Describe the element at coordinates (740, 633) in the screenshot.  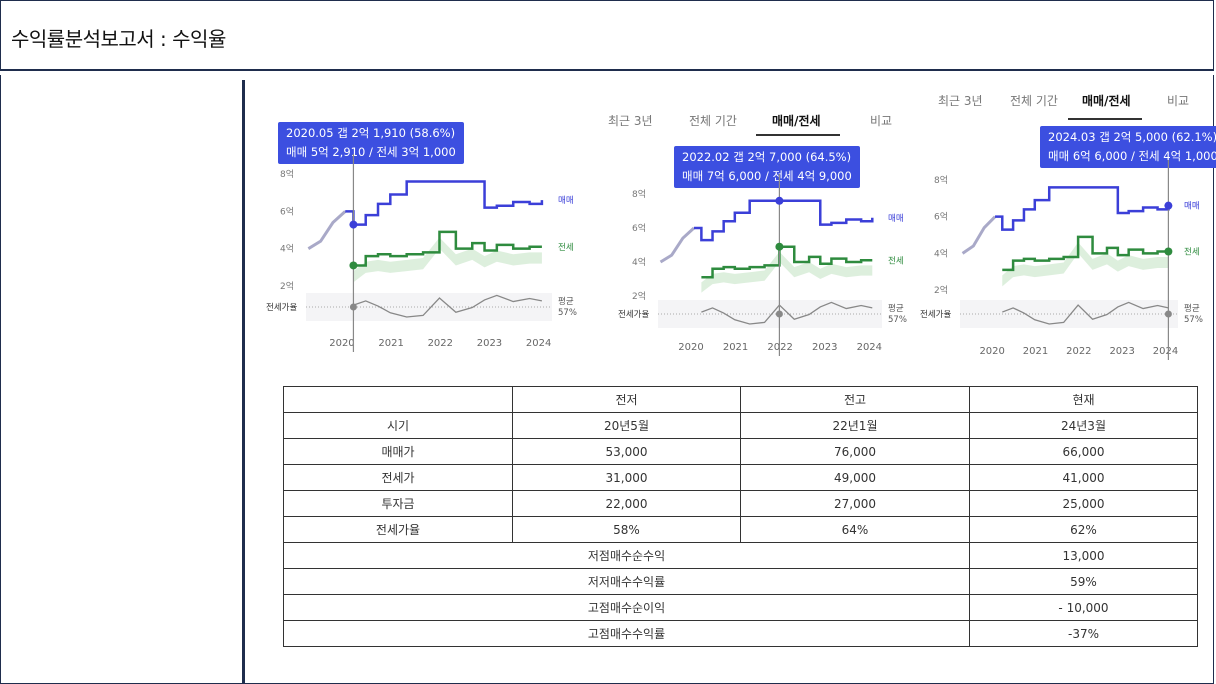
I see `summary-row: 고점매수수익률 -37%` at that location.